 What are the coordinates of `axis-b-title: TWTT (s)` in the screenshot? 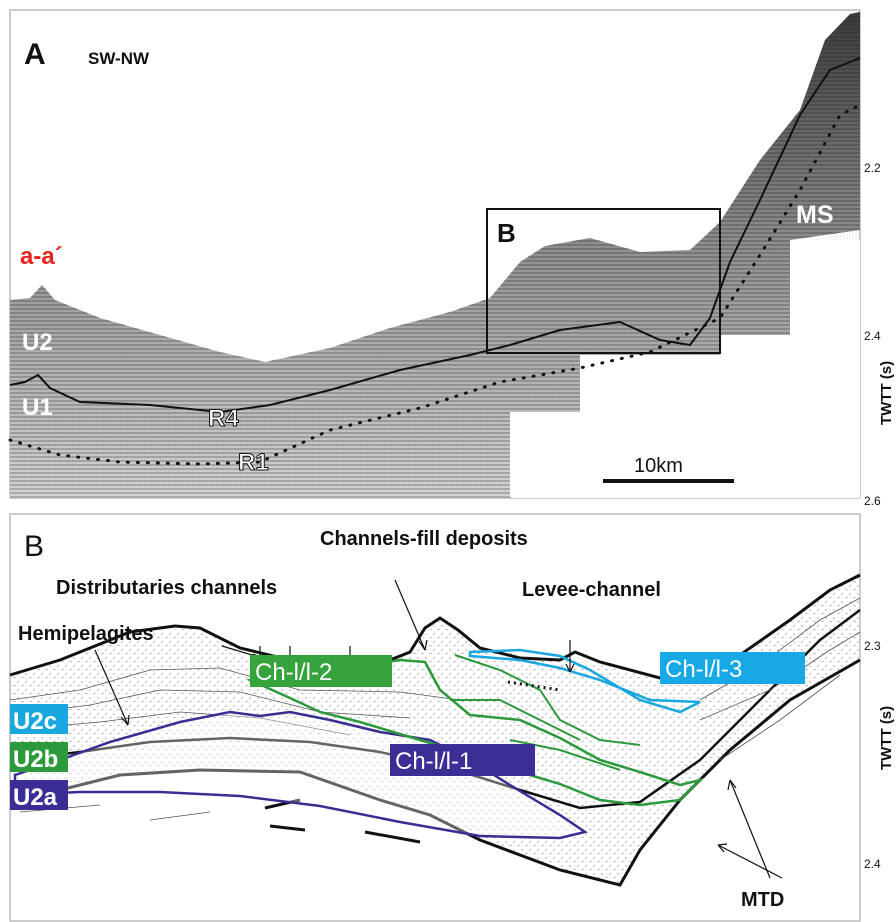 It's located at (886, 738).